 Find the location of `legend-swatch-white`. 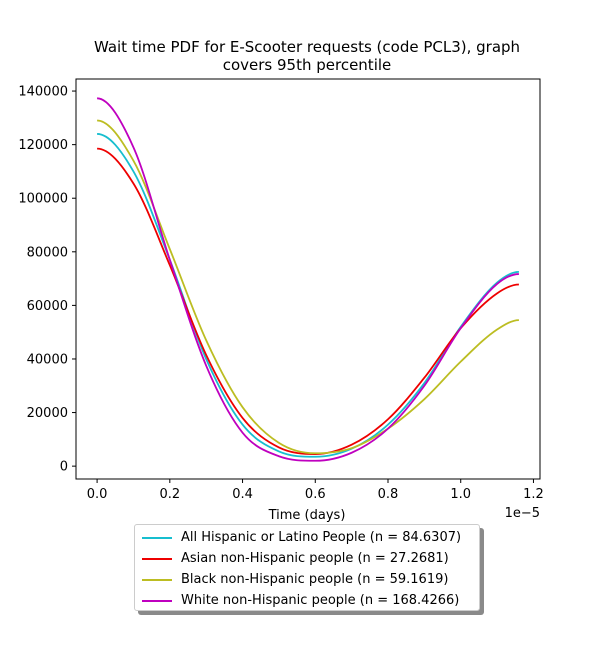

legend-swatch-white is located at coordinates (157, 600).